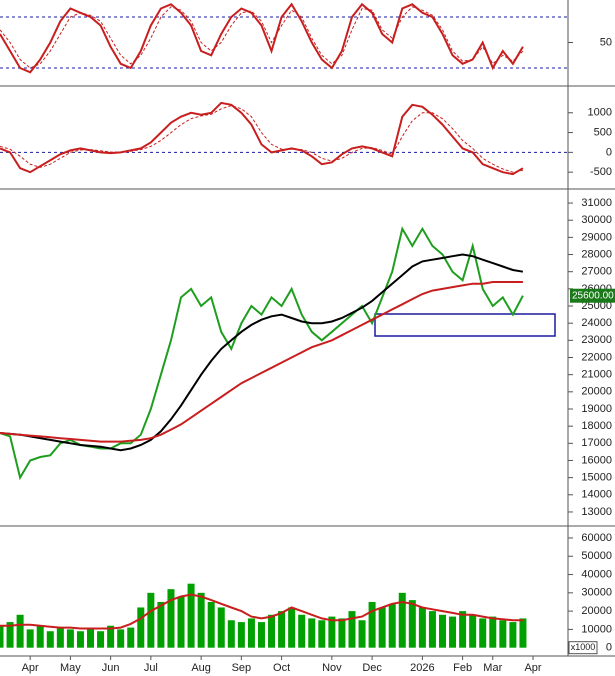 This screenshot has width=615, height=676. Describe the element at coordinates (596, 538) in the screenshot. I see `y-tick-label: 60000` at that location.